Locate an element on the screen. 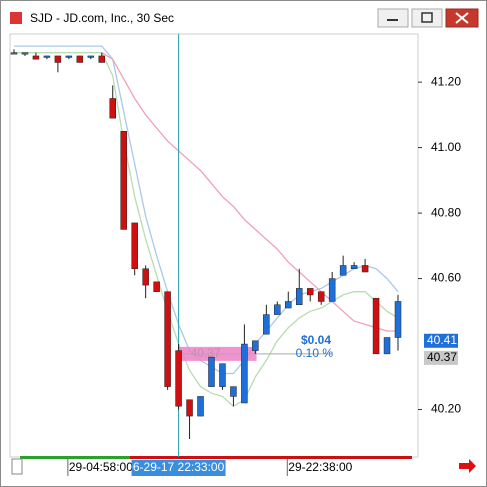 The height and width of the screenshot is (487, 487). y-tick-label: 40.20 is located at coordinates (446, 409).